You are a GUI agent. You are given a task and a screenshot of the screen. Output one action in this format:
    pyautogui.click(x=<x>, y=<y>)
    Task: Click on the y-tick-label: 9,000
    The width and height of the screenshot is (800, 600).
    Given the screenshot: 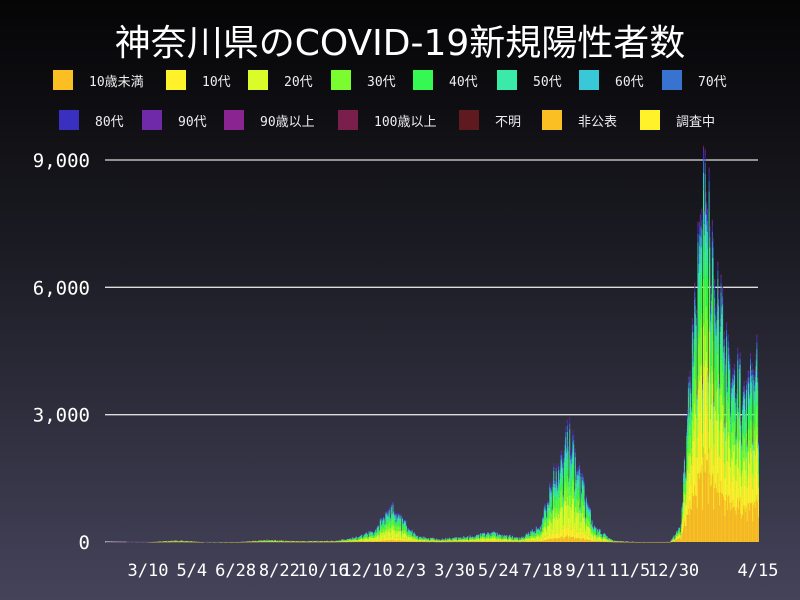 What is the action you would take?
    pyautogui.click(x=61, y=161)
    